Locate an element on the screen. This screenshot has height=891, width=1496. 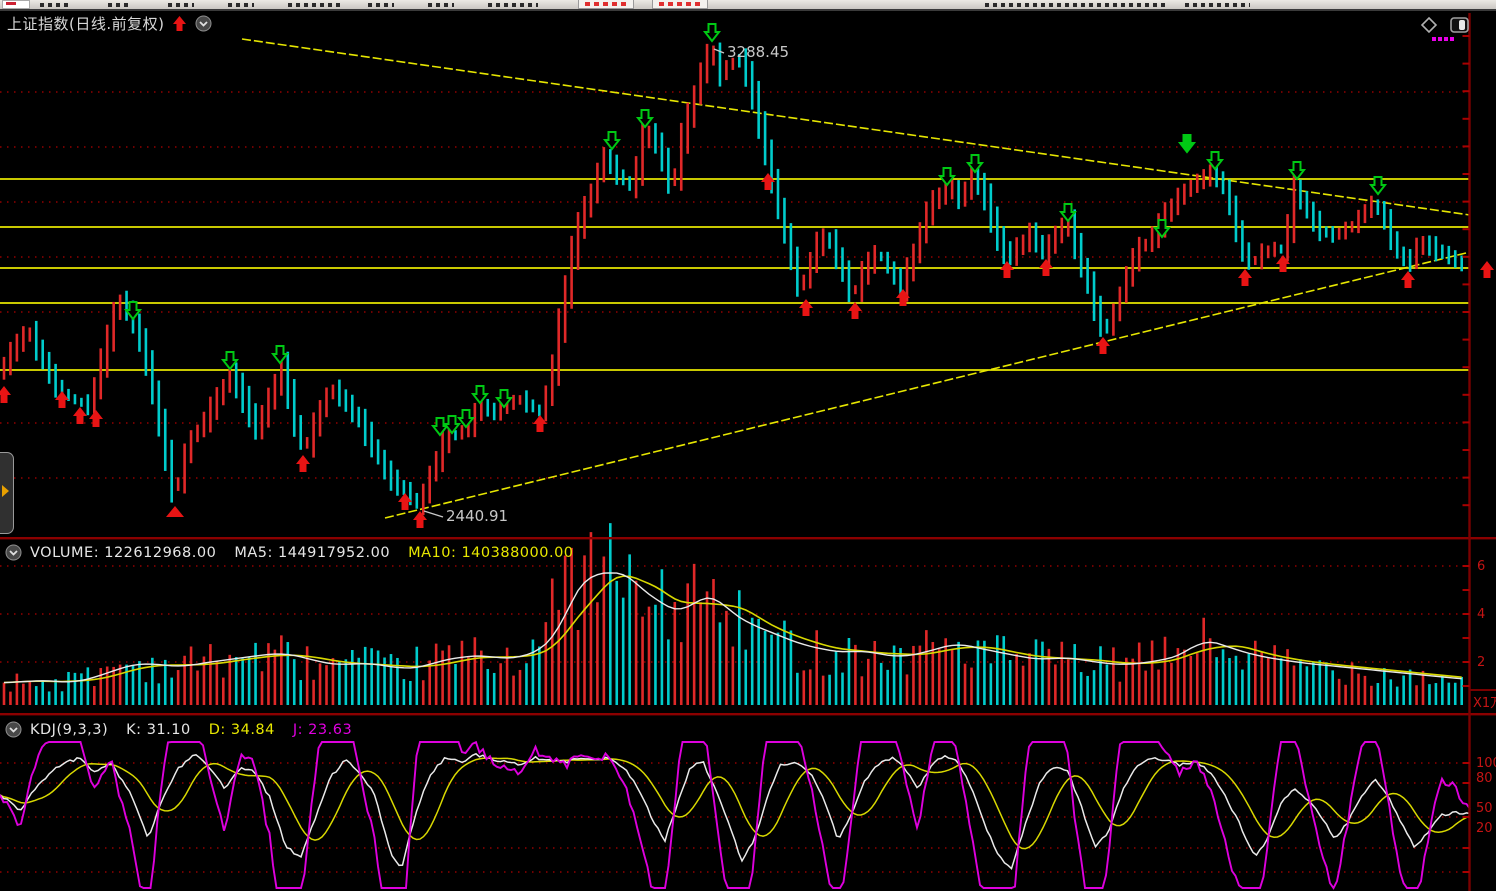
collapse-volume-panel-button is located at coordinates (13, 552).